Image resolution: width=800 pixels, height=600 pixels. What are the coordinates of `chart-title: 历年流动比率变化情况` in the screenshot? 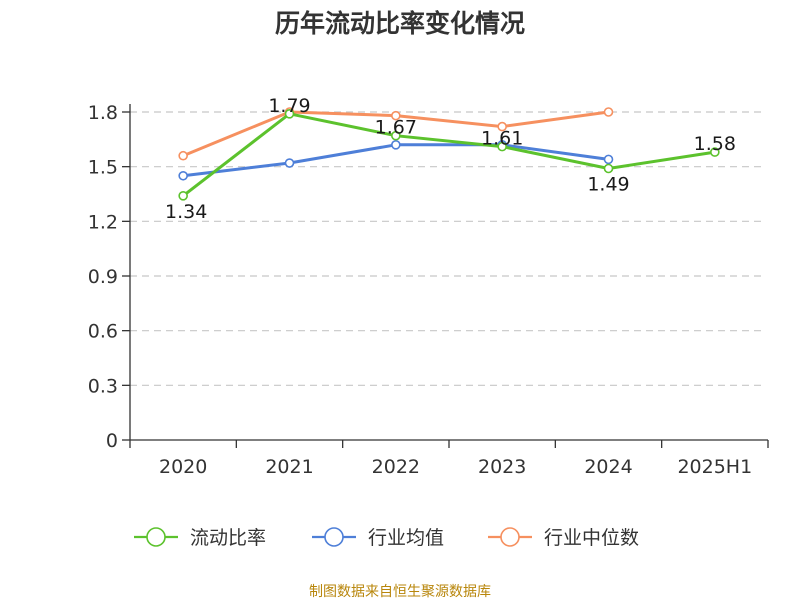 It's located at (400, 23).